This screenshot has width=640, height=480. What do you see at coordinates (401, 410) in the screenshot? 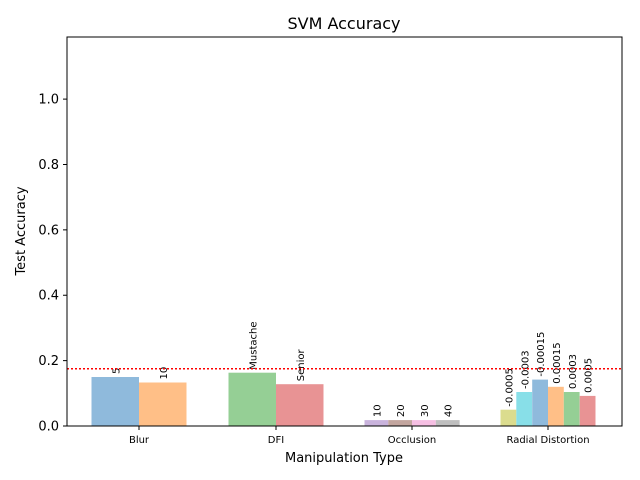
I see `bar-value-label: 20` at bounding box center [401, 410].